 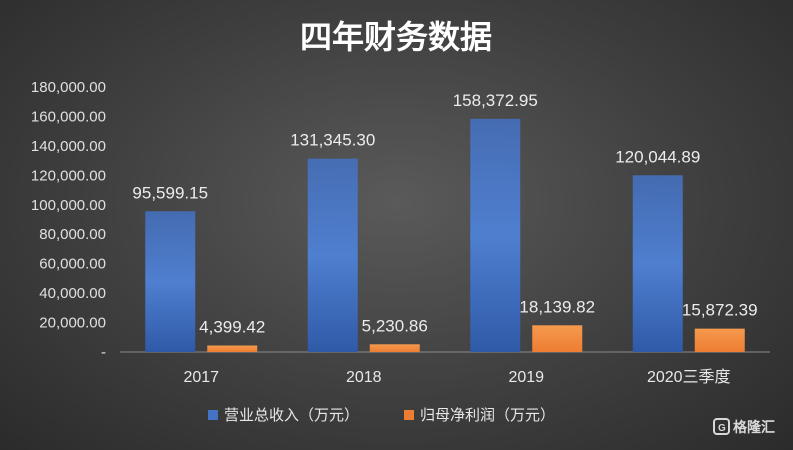 I want to click on data-label: 5,230.86, so click(x=395, y=325).